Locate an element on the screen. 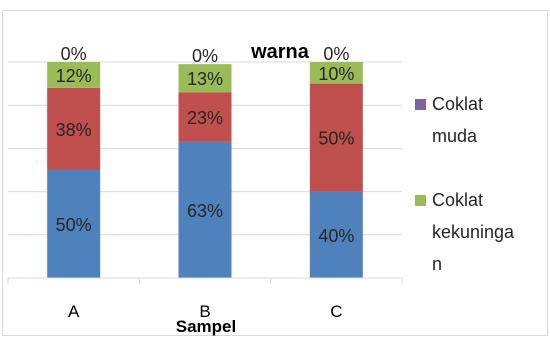  chart-title: warna is located at coordinates (280, 52).